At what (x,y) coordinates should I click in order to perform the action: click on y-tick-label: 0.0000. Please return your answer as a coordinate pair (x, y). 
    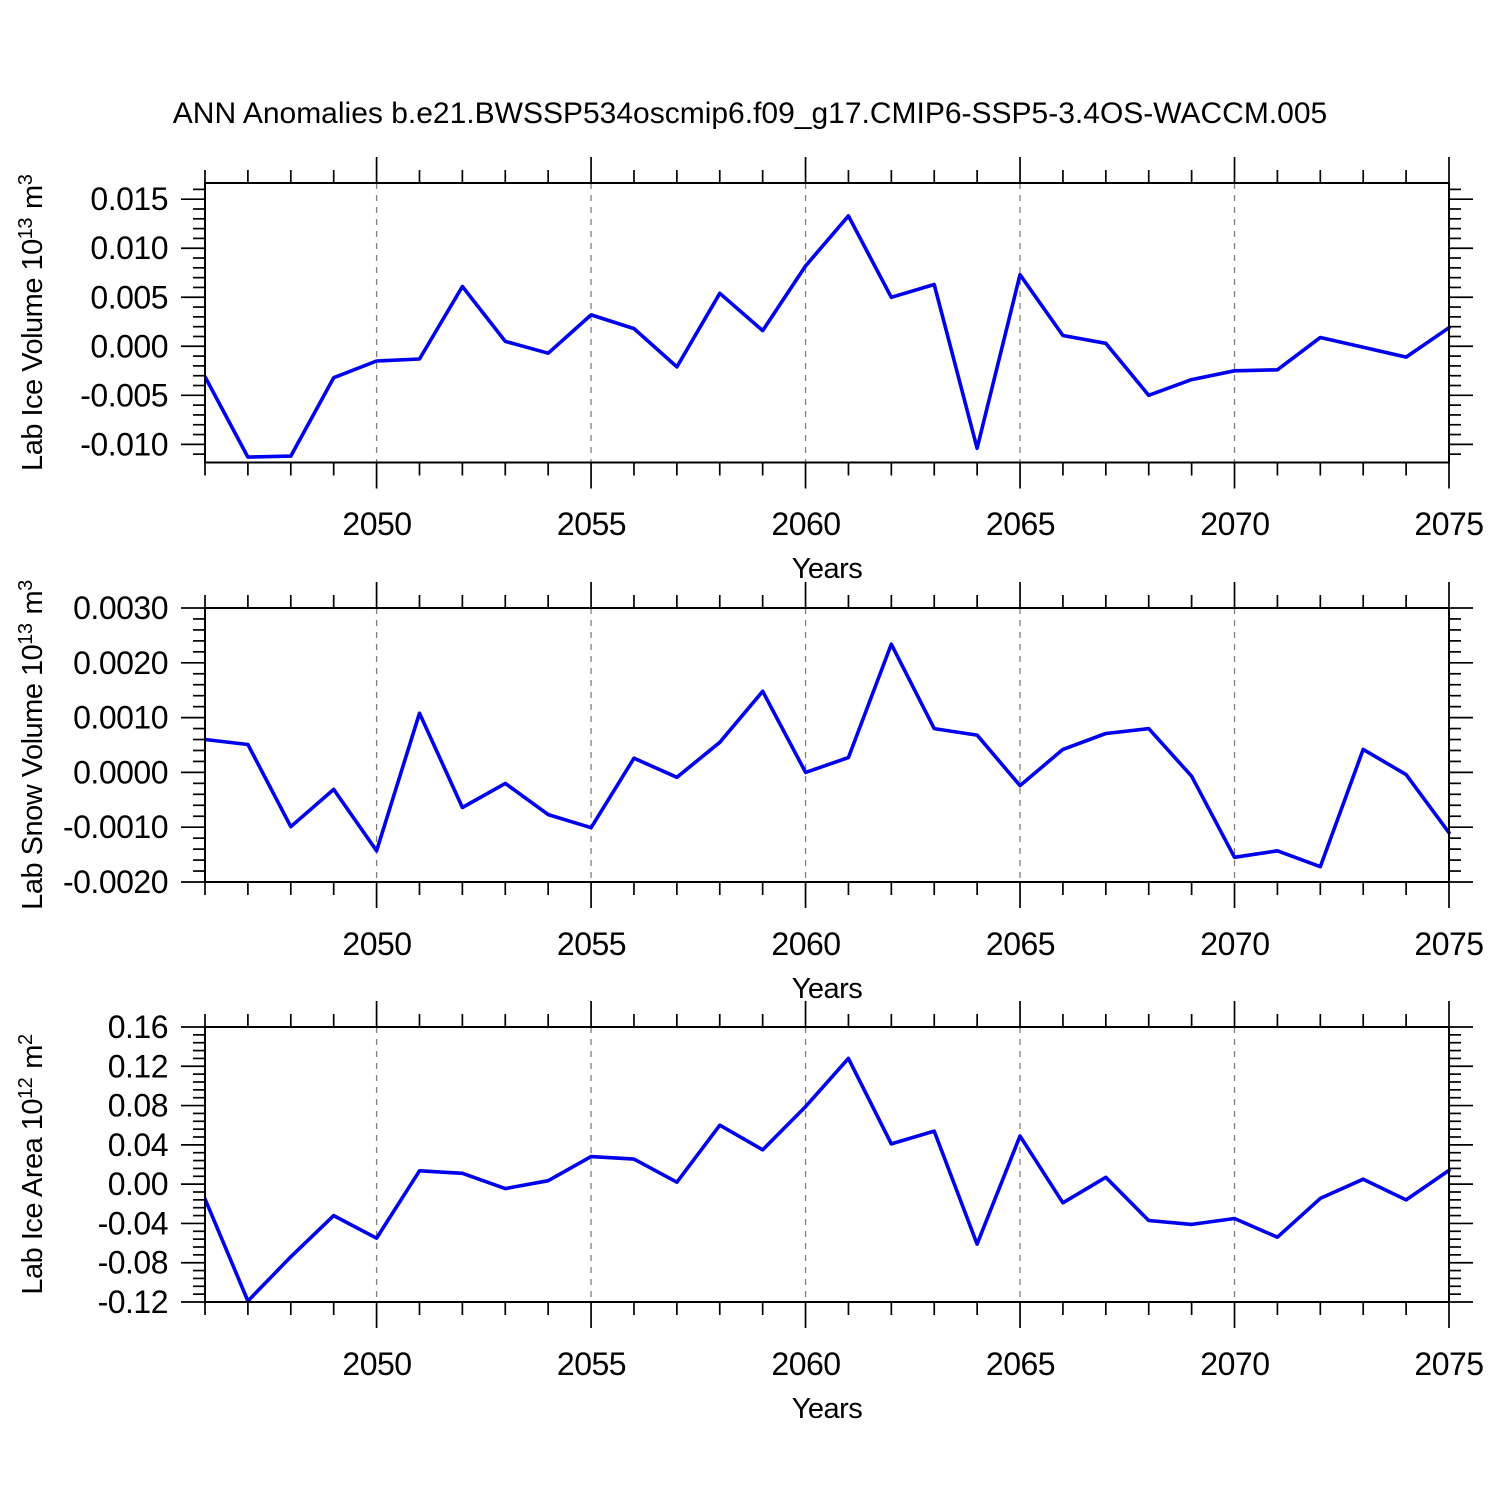
    Looking at the image, I should click on (120, 772).